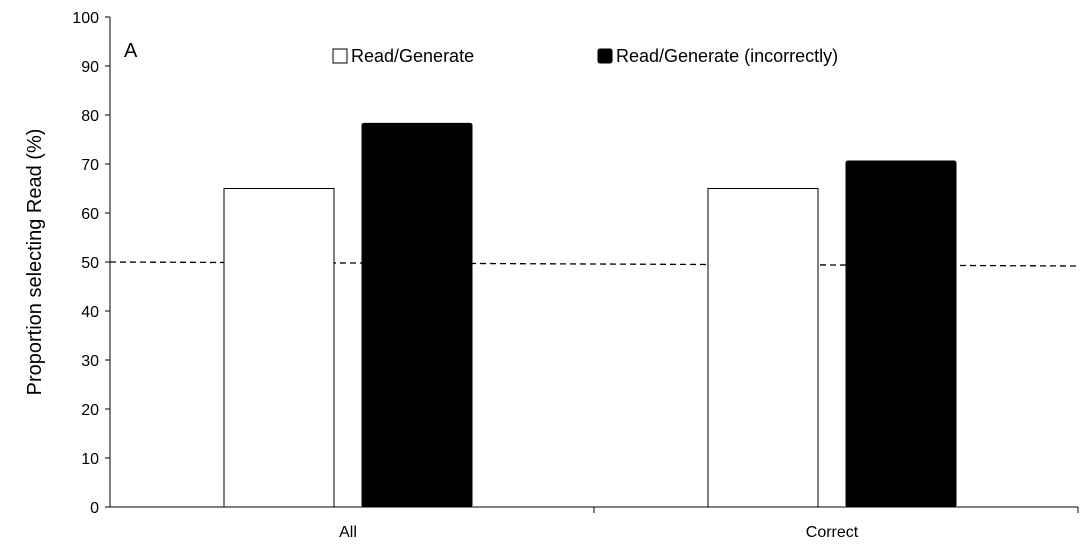 The image size is (1081, 552). I want to click on legend-label-1: Read/Generate, so click(412, 56).